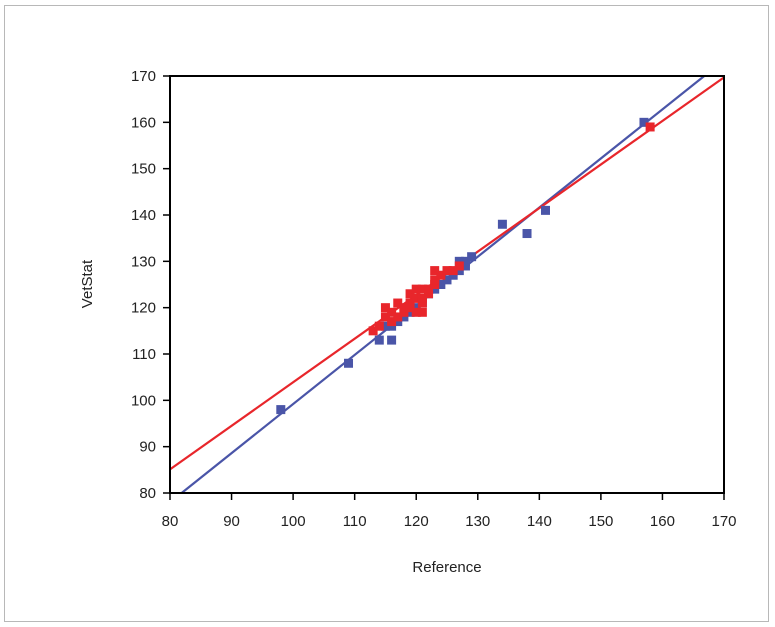  What do you see at coordinates (150, 285) in the screenshot?
I see `y-axis: 80 90 100 110 120 130 140 150 160 170` at bounding box center [150, 285].